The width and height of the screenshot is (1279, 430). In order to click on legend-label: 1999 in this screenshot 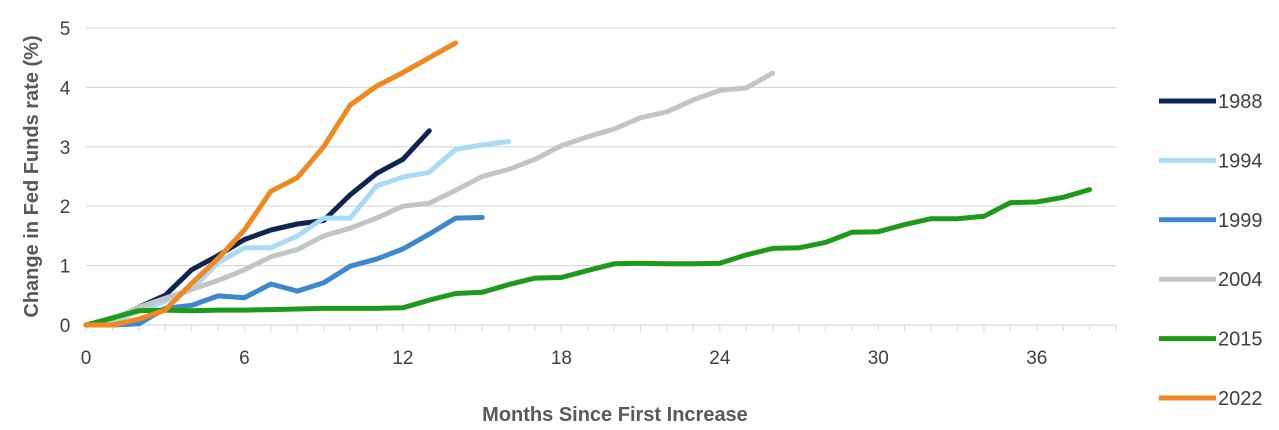, I will do `click(1240, 221)`.